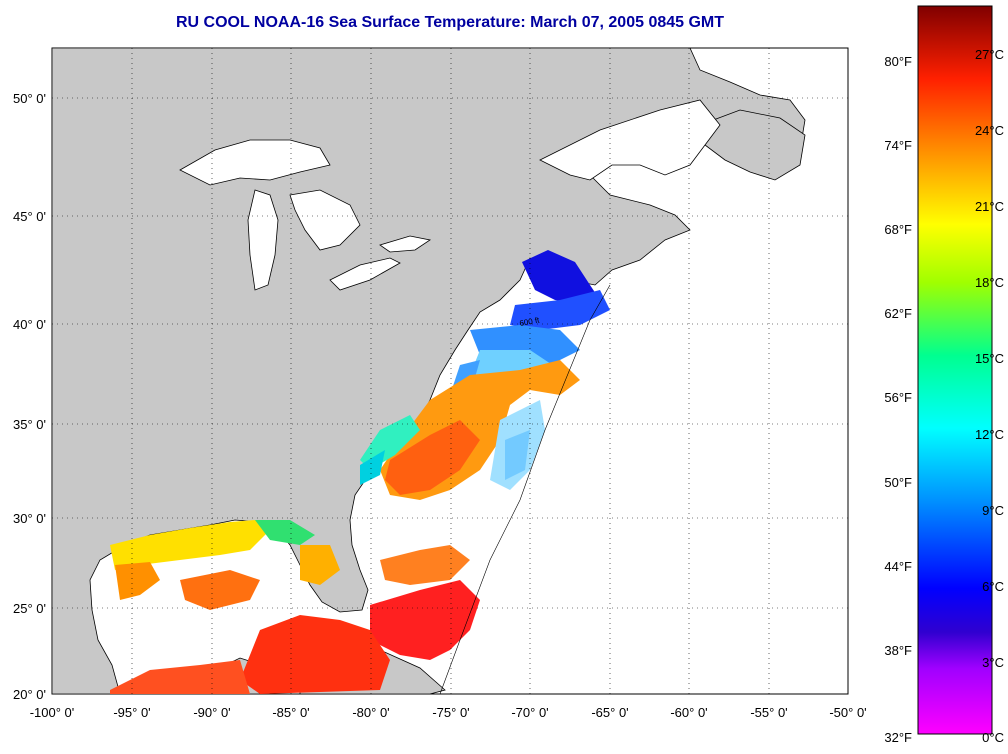 This screenshot has height=754, width=1008. What do you see at coordinates (29, 324) in the screenshot?
I see `lat-tick-label: 40° 0'` at bounding box center [29, 324].